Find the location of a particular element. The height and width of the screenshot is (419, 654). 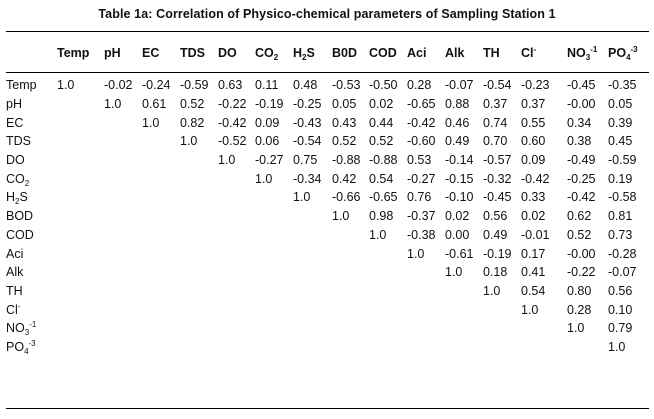

correlation-cell: 0.17 is located at coordinates (533, 253).